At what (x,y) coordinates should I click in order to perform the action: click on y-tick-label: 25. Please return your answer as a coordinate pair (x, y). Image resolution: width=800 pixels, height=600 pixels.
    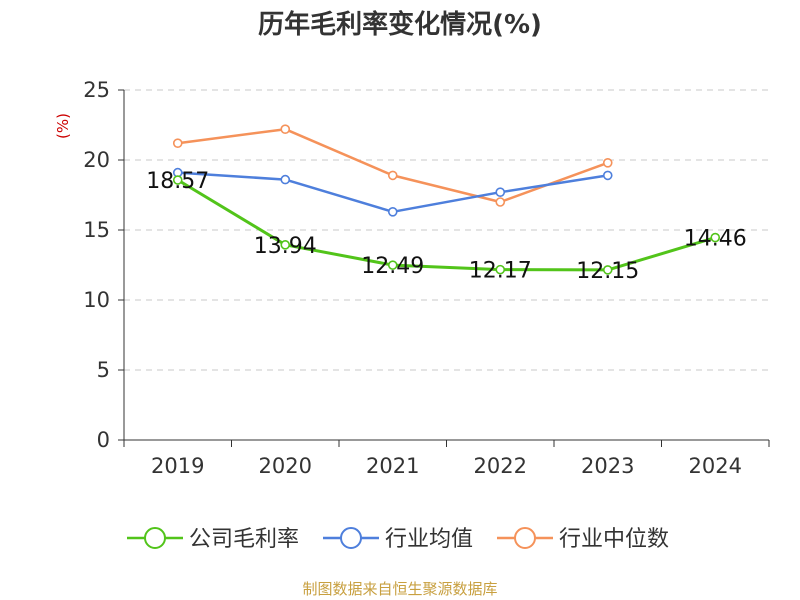
    Looking at the image, I should click on (96, 90).